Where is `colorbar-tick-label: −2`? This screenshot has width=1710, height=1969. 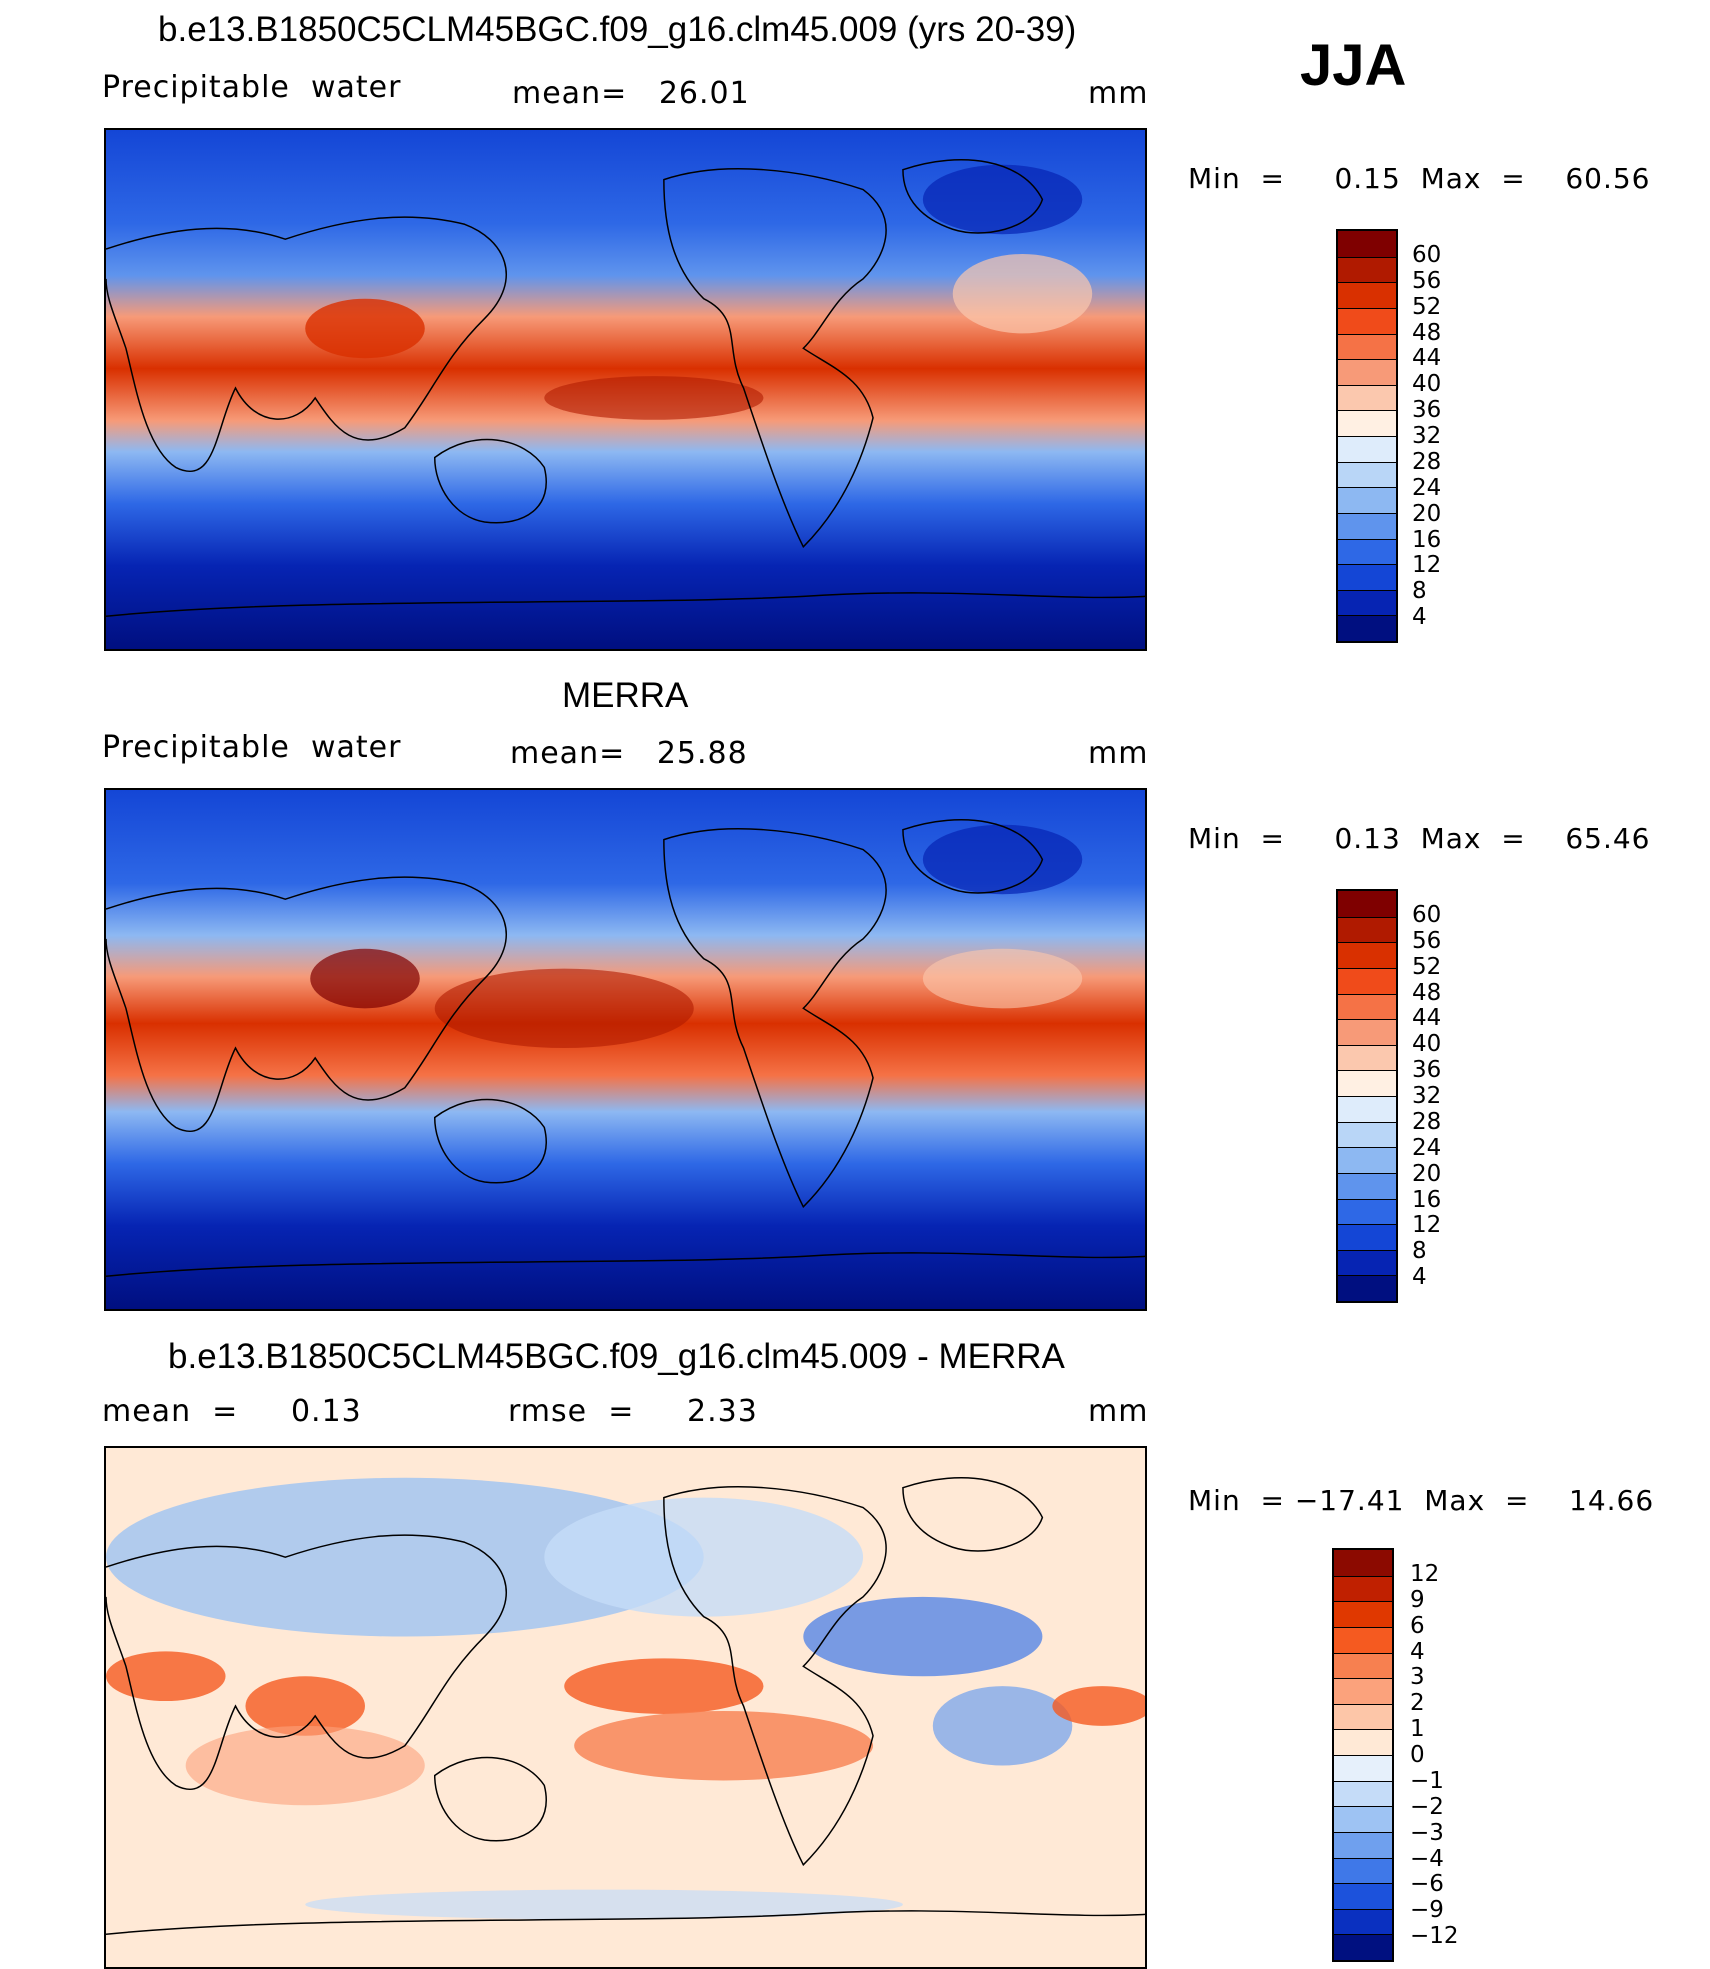
colorbar-tick-label: −2 is located at coordinates (1427, 1806).